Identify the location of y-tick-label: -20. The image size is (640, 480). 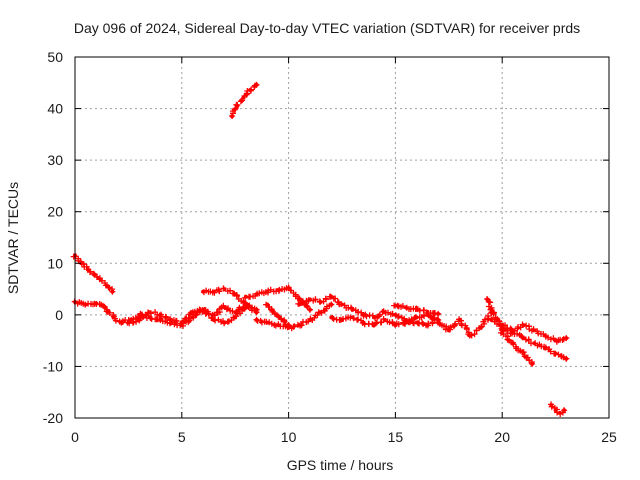
(53, 418).